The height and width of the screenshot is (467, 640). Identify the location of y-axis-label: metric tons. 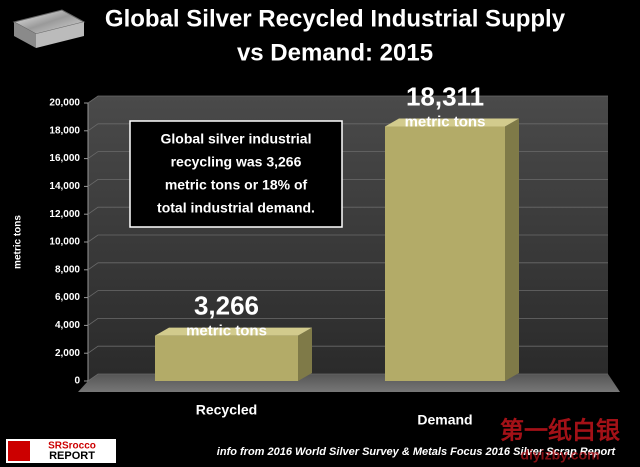
(18, 242).